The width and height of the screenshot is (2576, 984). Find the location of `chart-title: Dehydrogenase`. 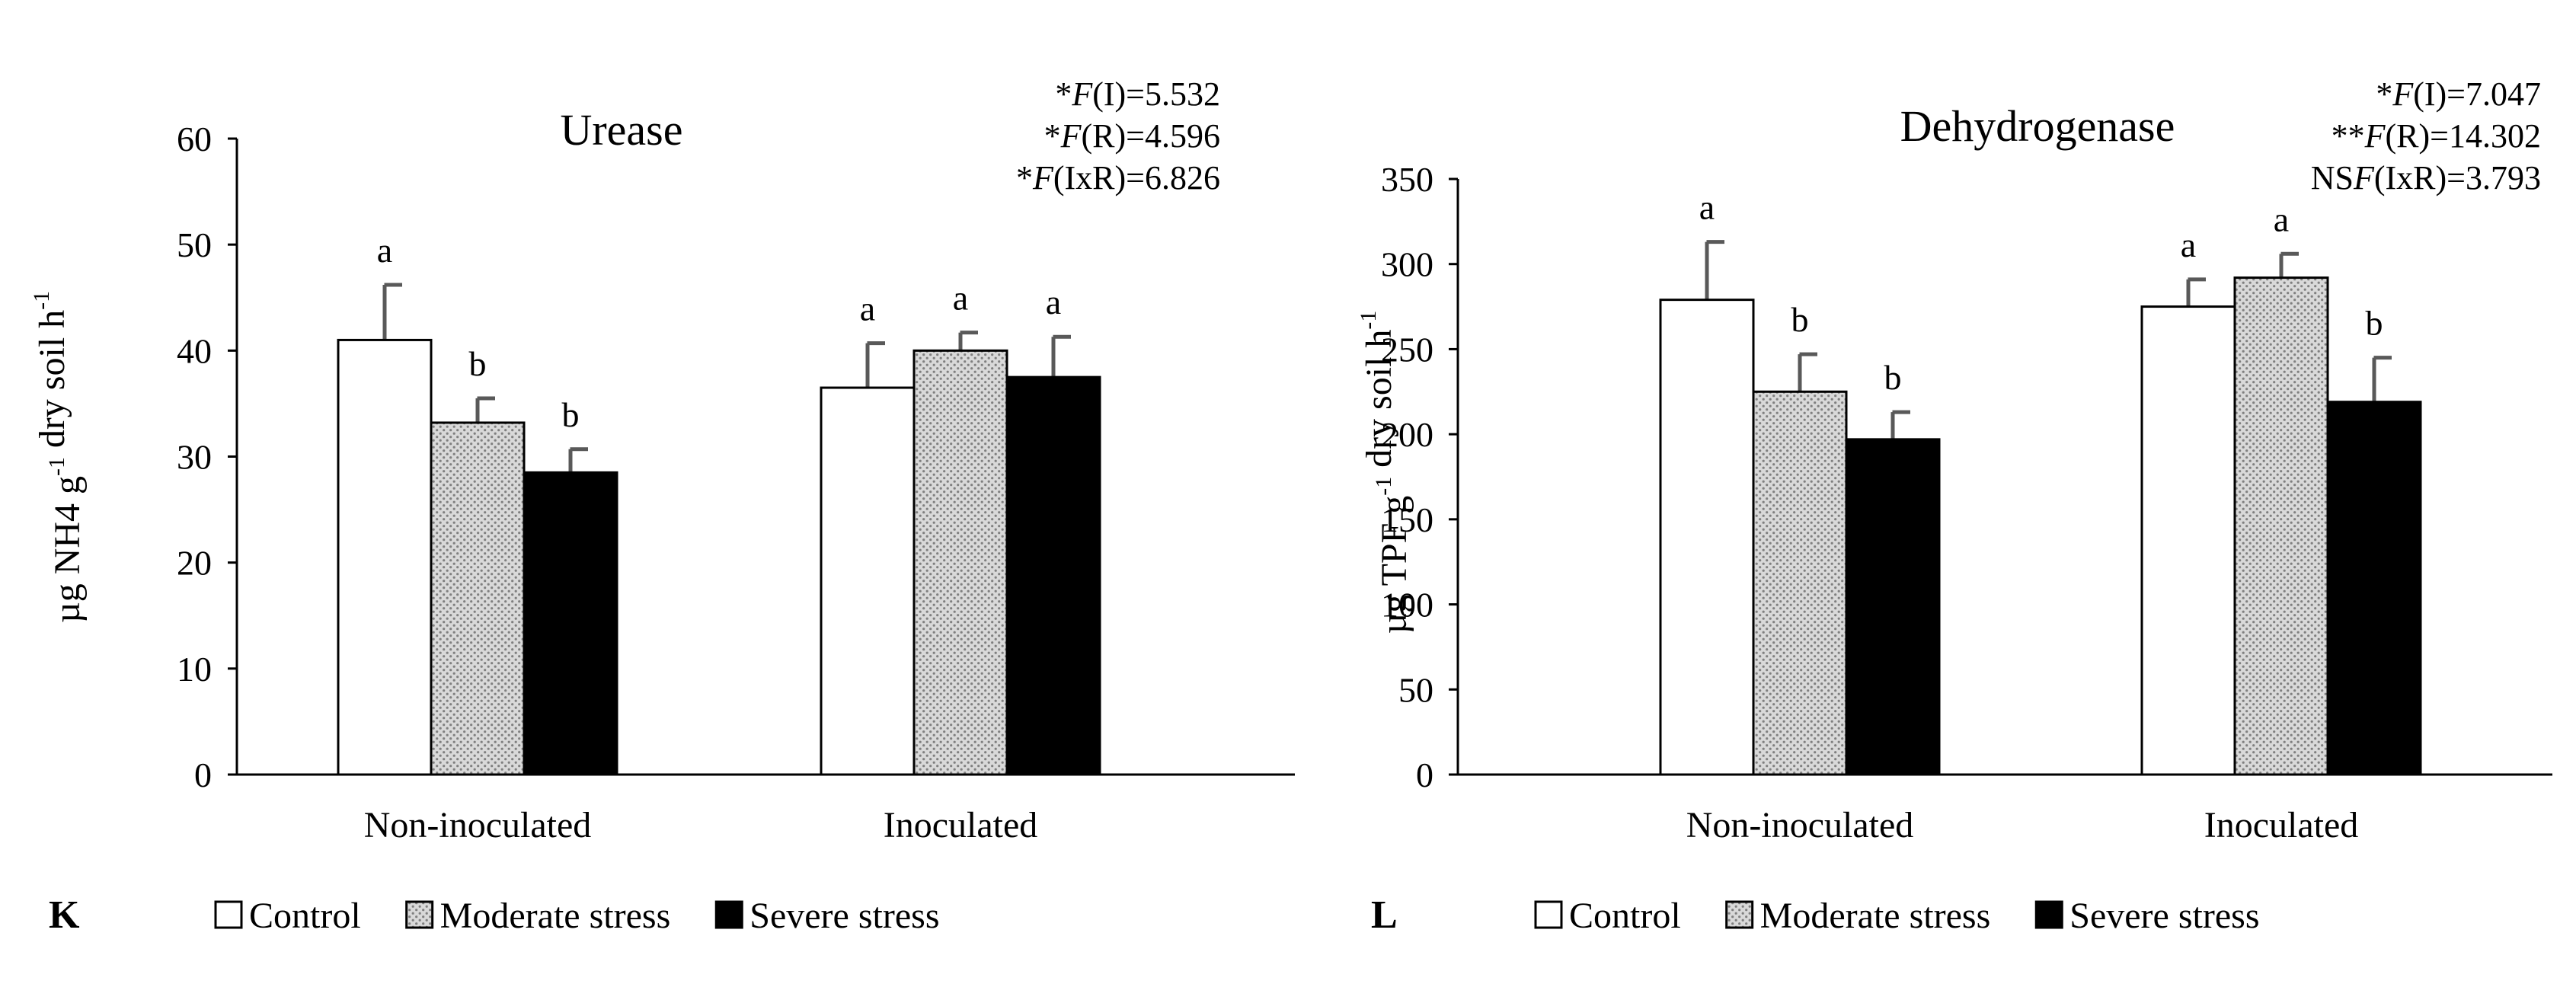

chart-title: Dehydrogenase is located at coordinates (2038, 126).